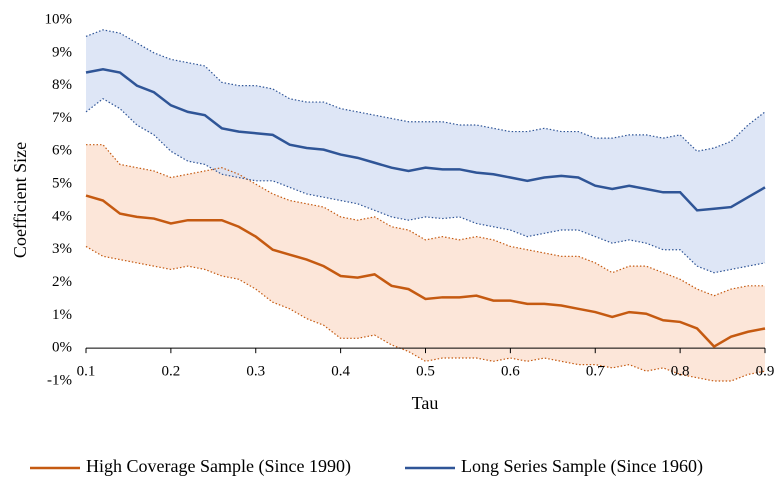 This screenshot has height=489, width=780. I want to click on x-tick-label: 0.2, so click(171, 371).